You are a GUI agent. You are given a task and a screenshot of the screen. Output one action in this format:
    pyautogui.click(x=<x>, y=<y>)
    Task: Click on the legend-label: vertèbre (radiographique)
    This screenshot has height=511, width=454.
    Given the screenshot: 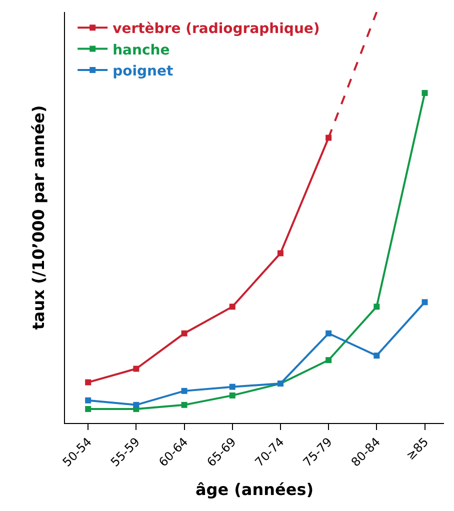 What is the action you would take?
    pyautogui.click(x=216, y=29)
    